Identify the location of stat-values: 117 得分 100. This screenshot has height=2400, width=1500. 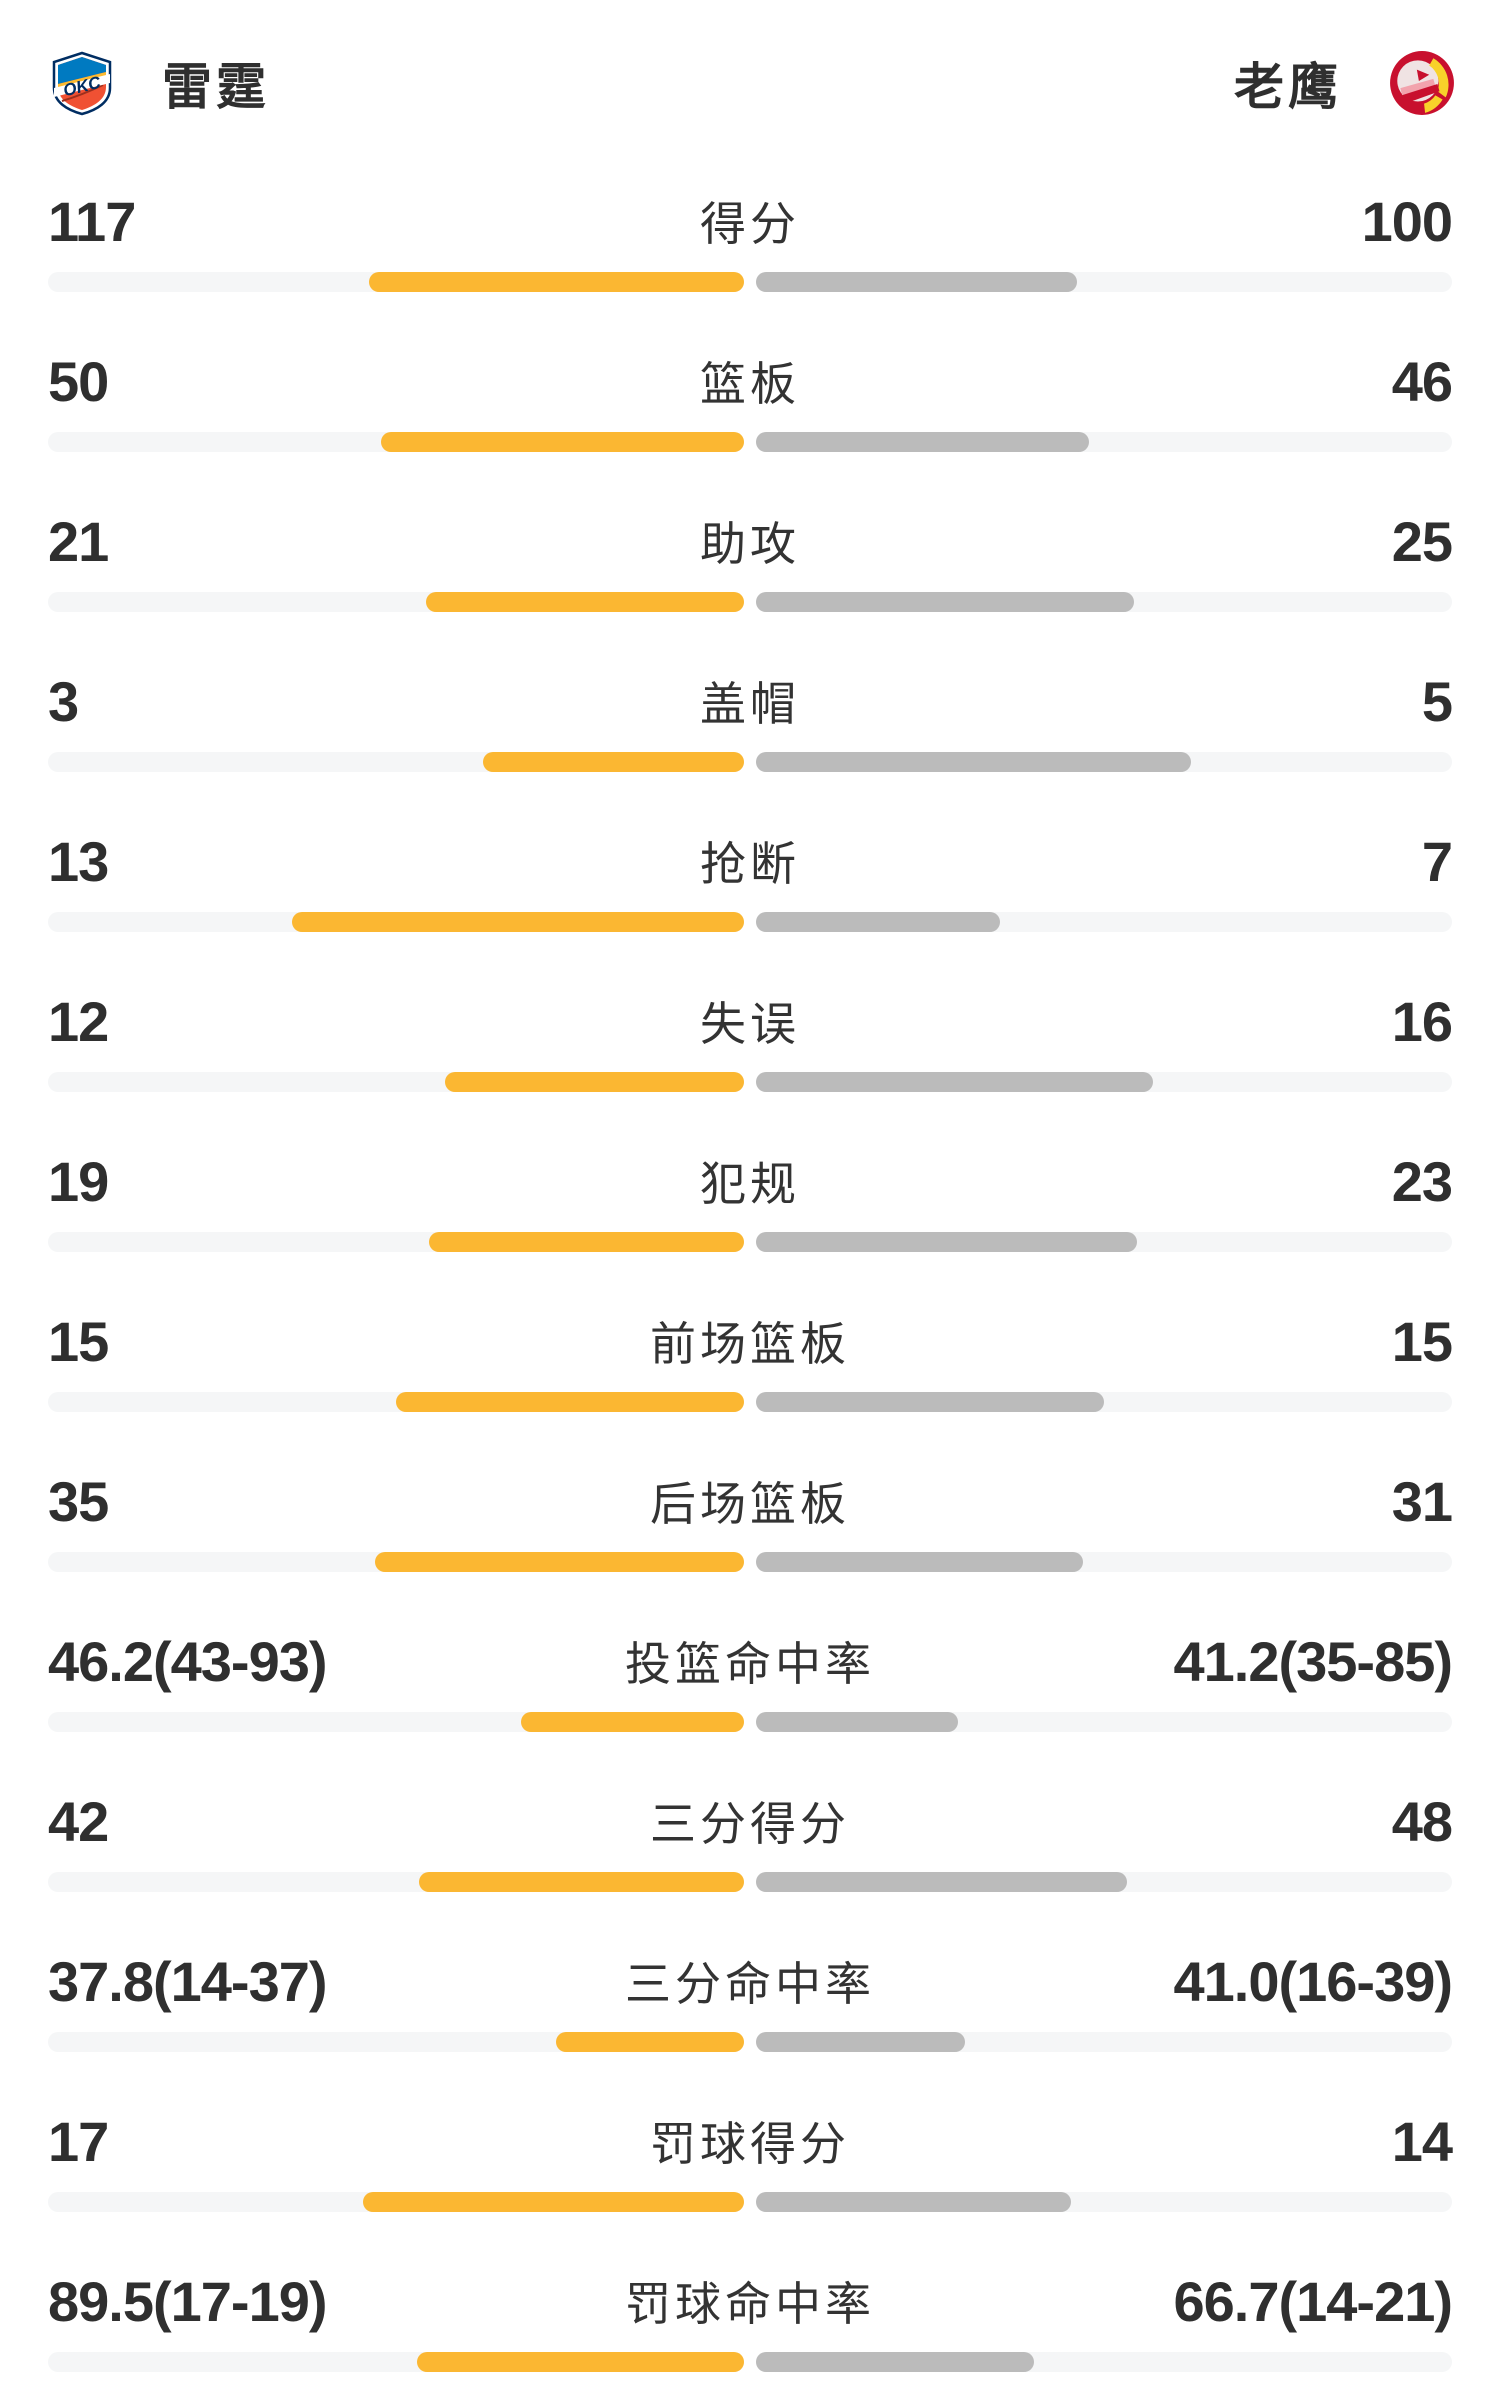
(750, 221).